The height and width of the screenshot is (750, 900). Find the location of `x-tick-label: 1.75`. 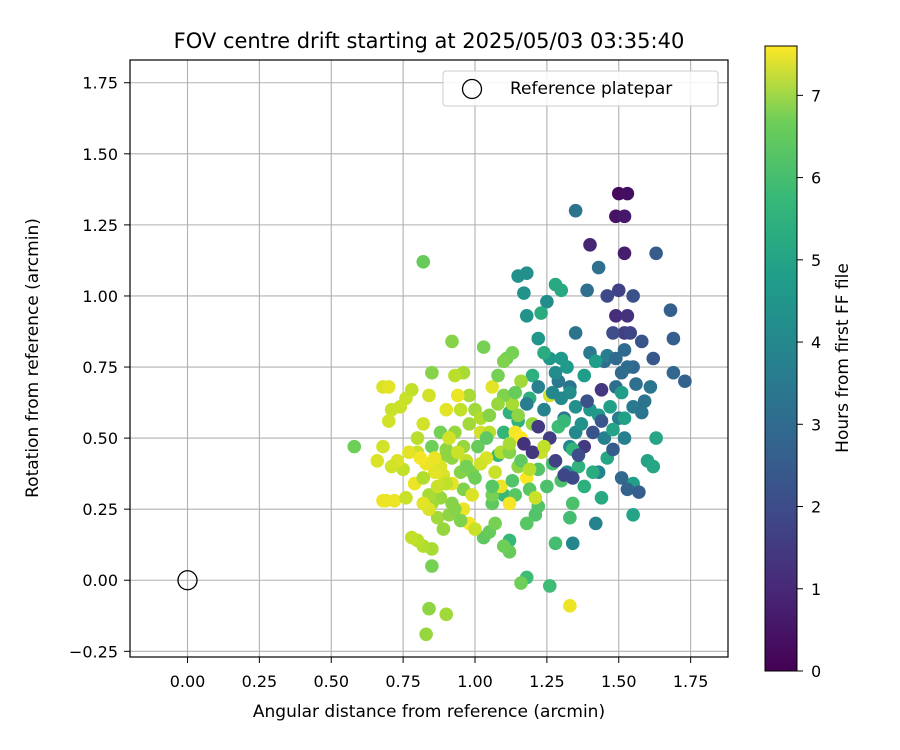

x-tick-label: 1.75 is located at coordinates (691, 681).